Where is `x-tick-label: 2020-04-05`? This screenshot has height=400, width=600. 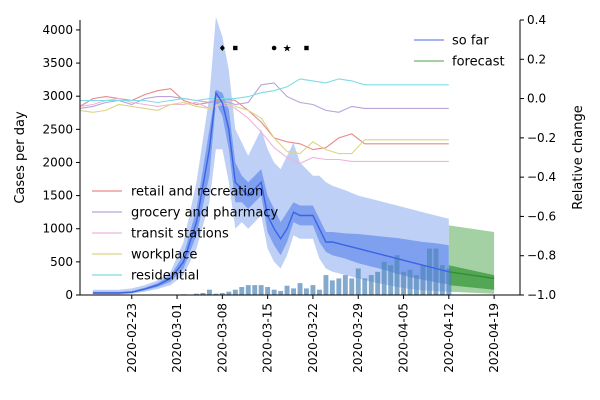 x-tick-label: 2020-04-05 is located at coordinates (404, 338).